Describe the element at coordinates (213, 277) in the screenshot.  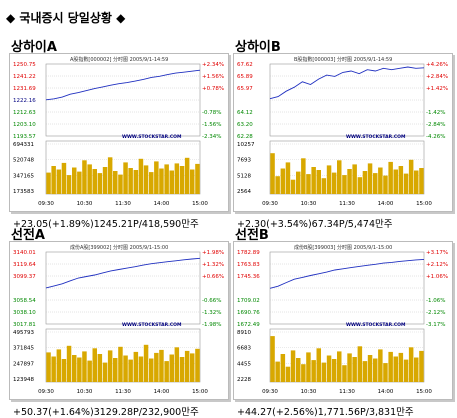
I see `pct-tick-label: +0.66%` at that location.